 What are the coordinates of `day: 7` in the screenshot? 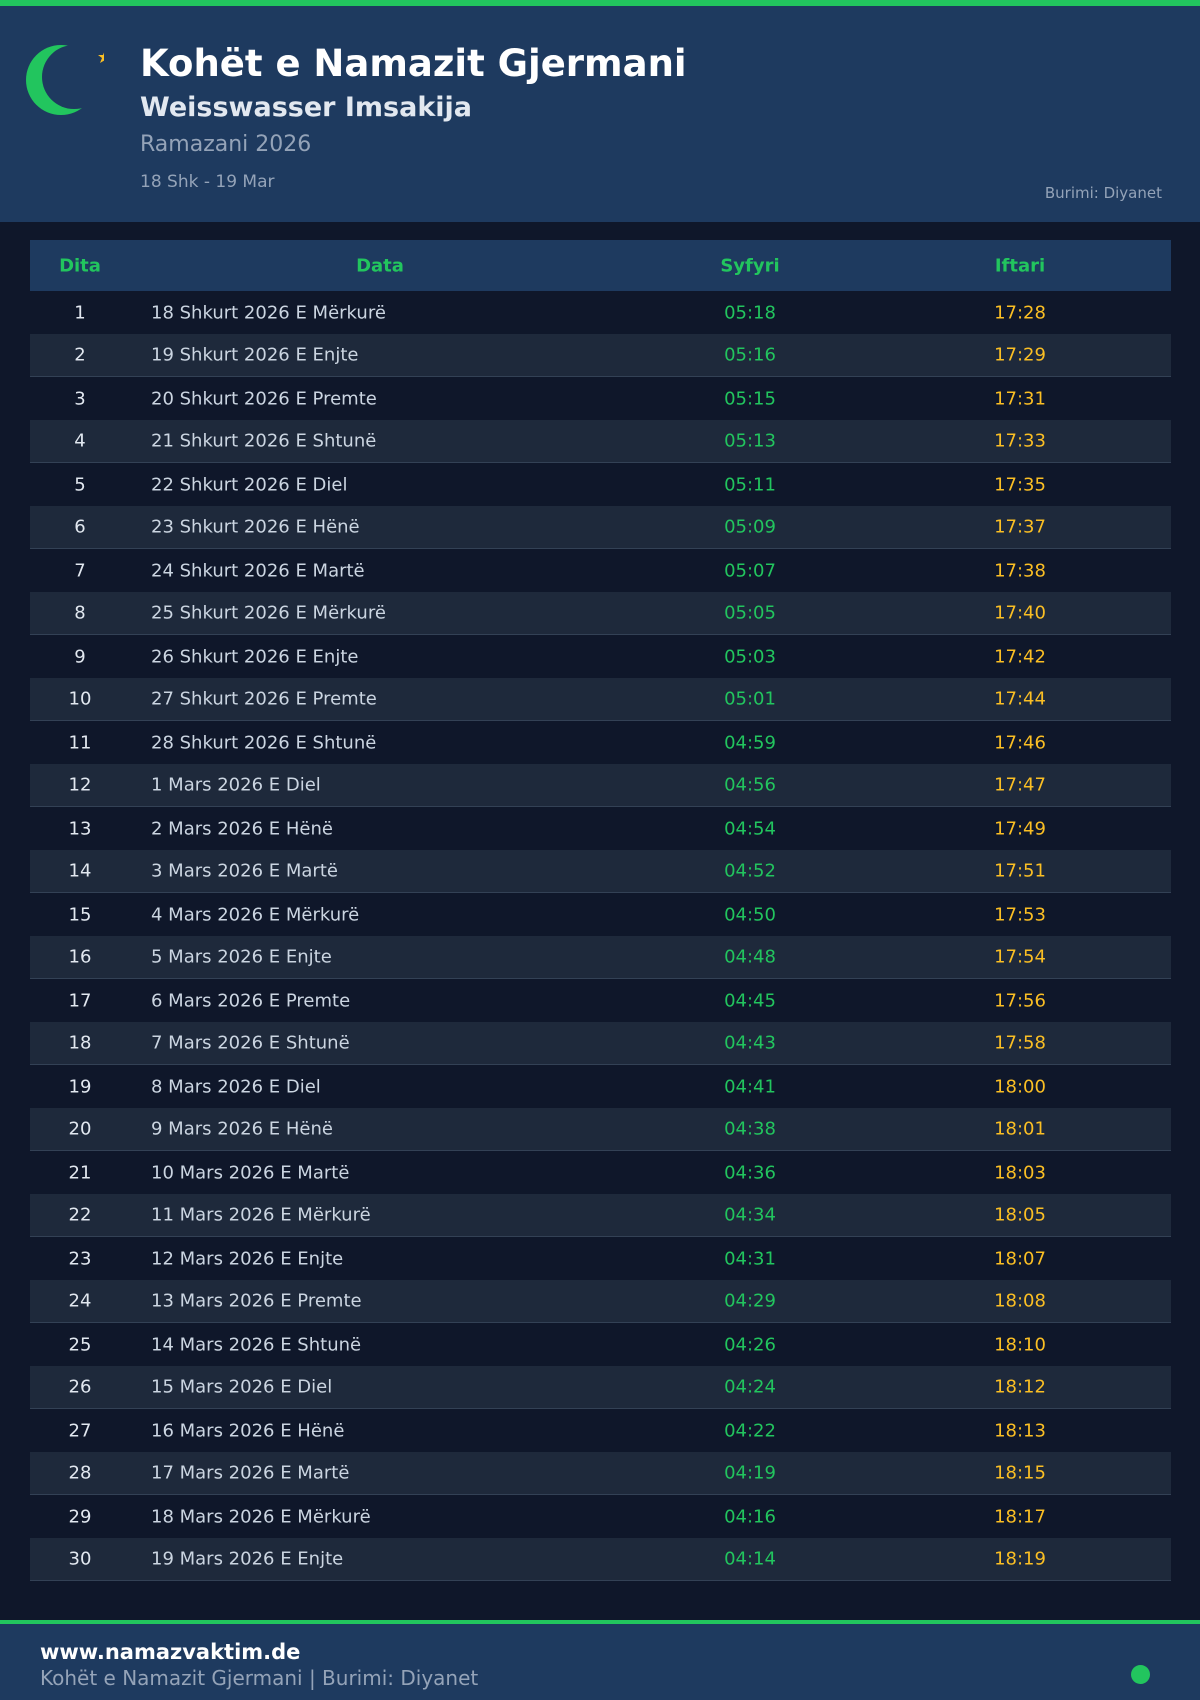 It's located at (80, 570).